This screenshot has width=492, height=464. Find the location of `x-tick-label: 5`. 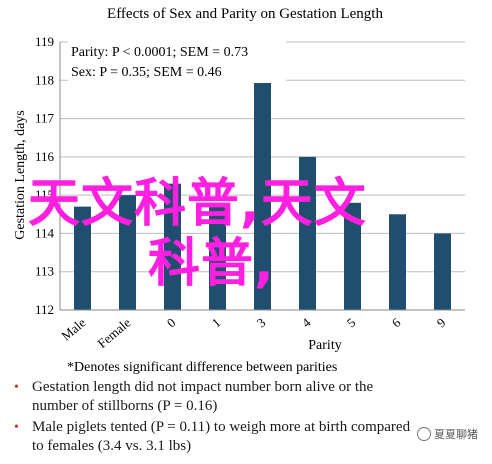

x-tick-label: 5 is located at coordinates (351, 323).